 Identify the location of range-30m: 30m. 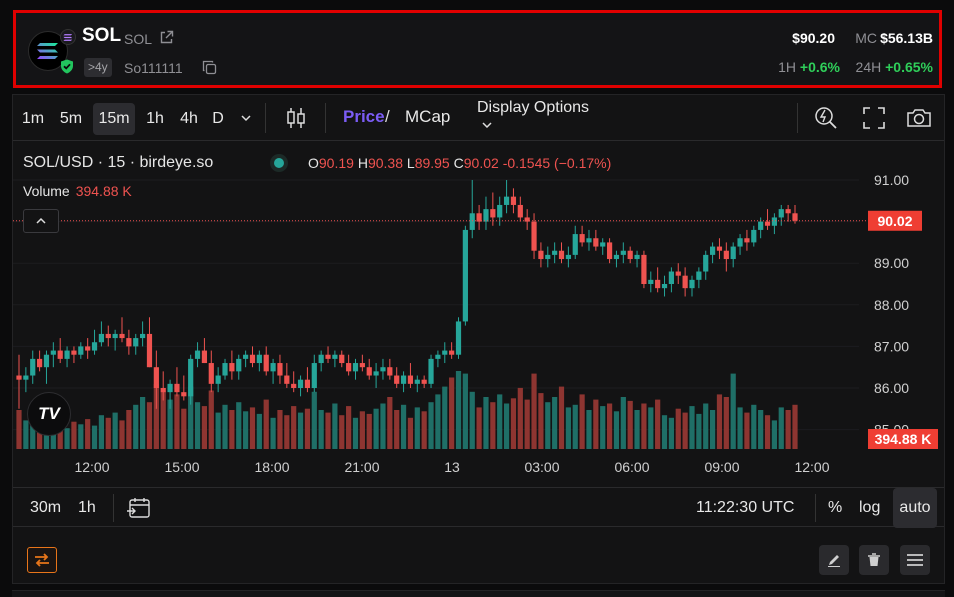
(46, 507).